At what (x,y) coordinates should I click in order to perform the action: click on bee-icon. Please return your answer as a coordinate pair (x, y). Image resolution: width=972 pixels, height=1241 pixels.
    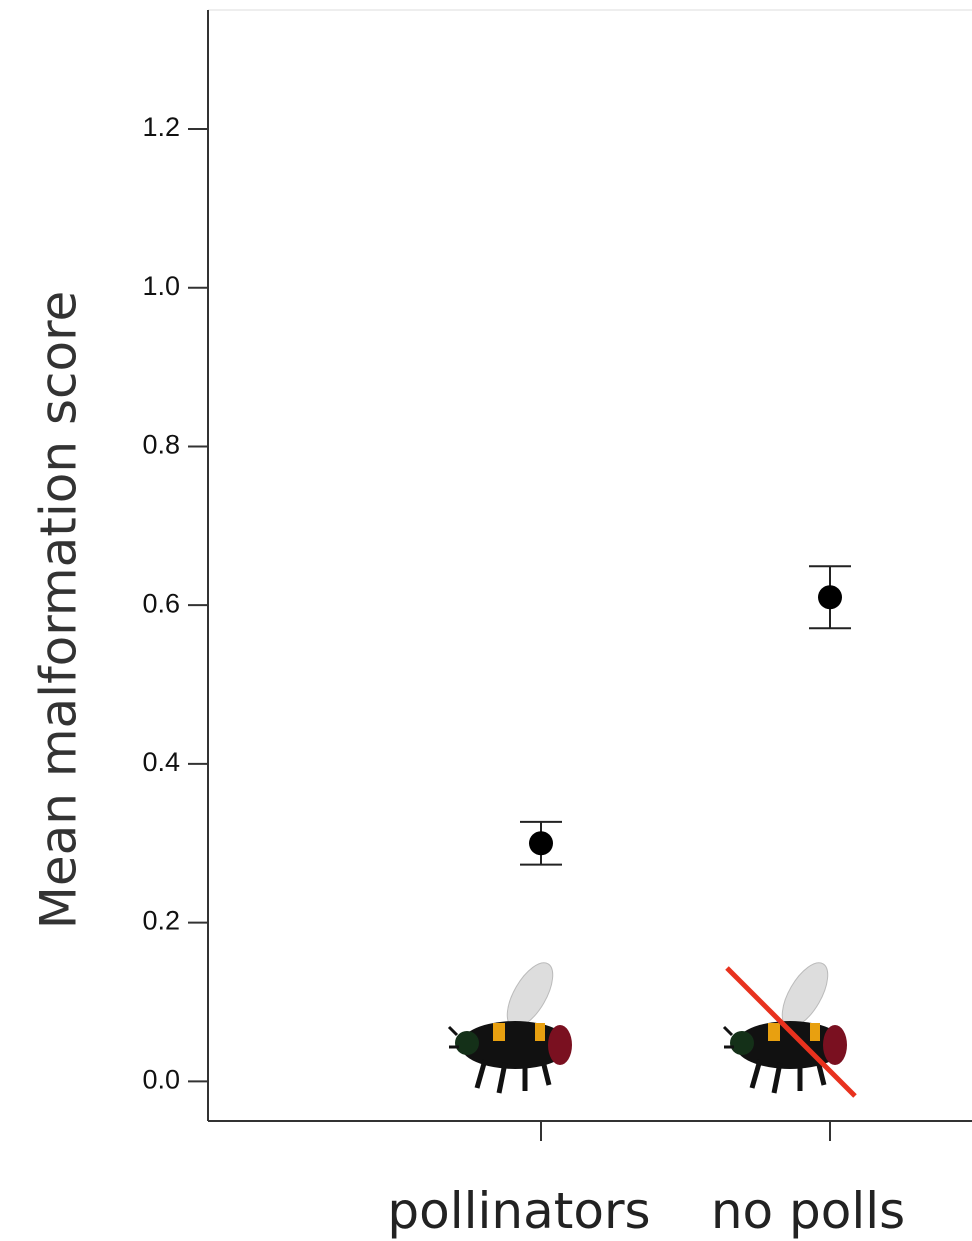
    Looking at the image, I should click on (509, 1028).